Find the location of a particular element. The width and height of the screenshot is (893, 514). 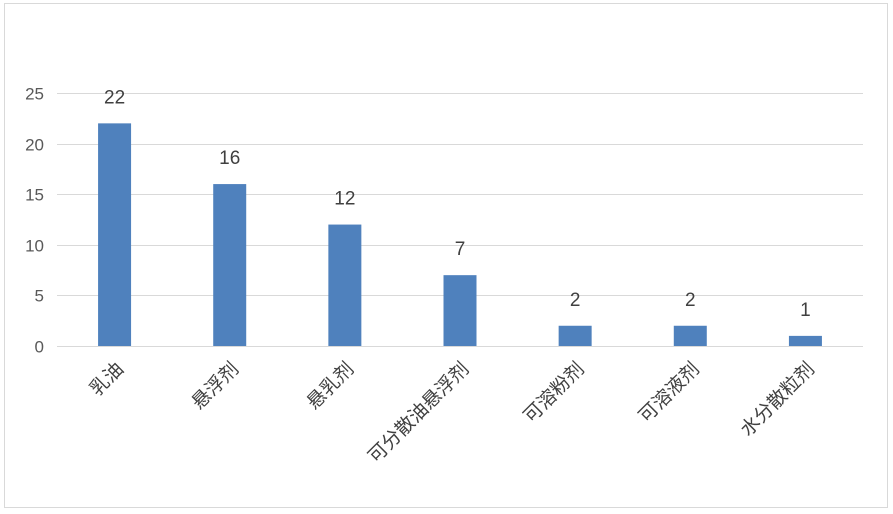

y-axis-ticks: 0 5 10 15 20 25 is located at coordinates (34, 221).